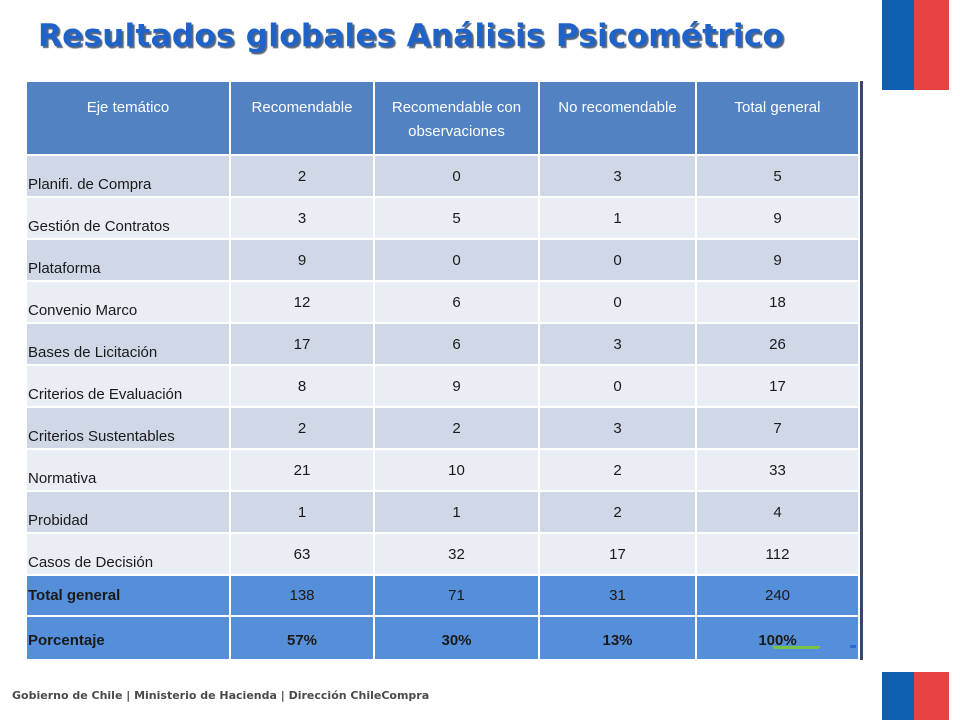 The image size is (960, 720). Describe the element at coordinates (302, 595) in the screenshot. I see `total-recomendable: 138` at that location.